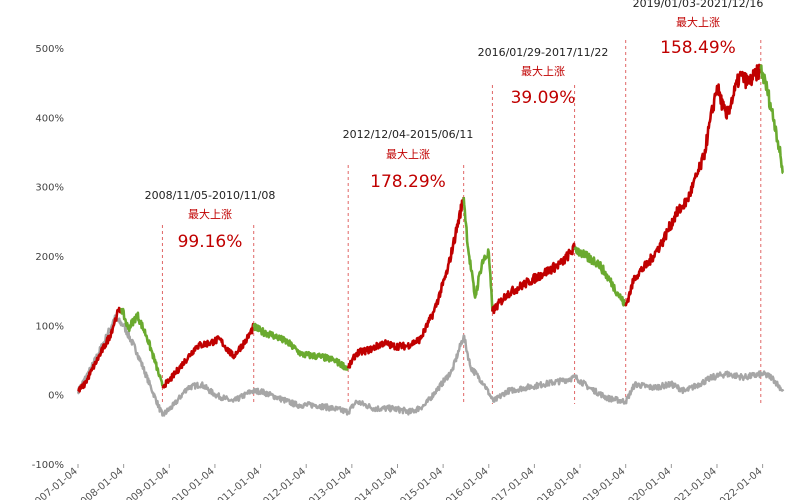  Describe the element at coordinates (49, 188) in the screenshot. I see `y-tick-label: 300%` at that location.